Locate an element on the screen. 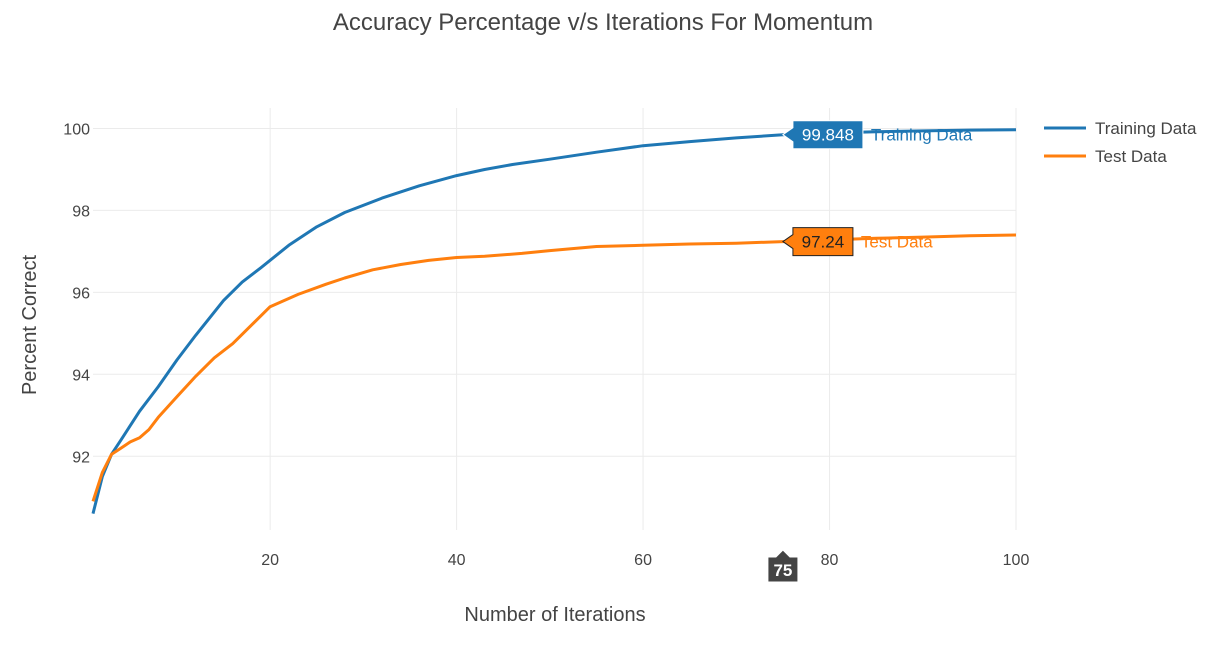 This screenshot has height=647, width=1217. x-tick-label: 20 is located at coordinates (270, 560).